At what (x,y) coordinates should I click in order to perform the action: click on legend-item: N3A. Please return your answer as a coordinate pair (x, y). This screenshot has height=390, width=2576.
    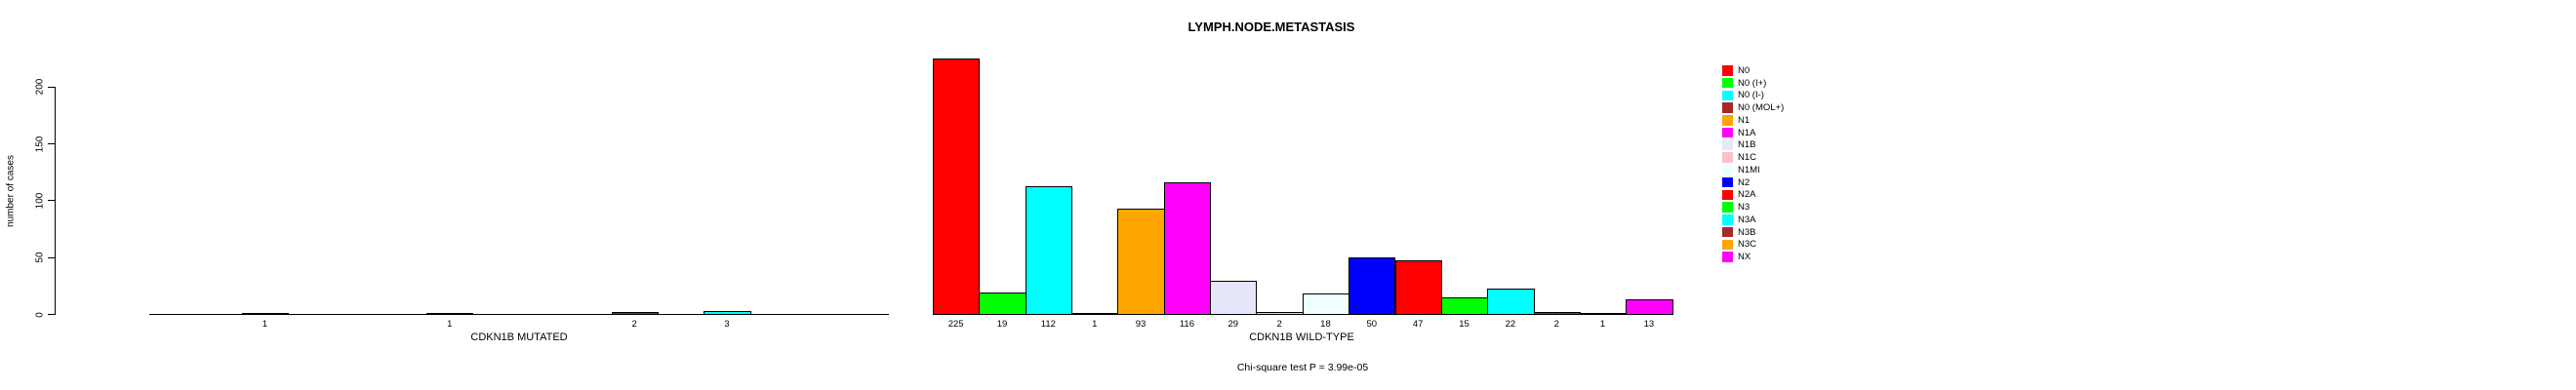
    Looking at the image, I should click on (1753, 220).